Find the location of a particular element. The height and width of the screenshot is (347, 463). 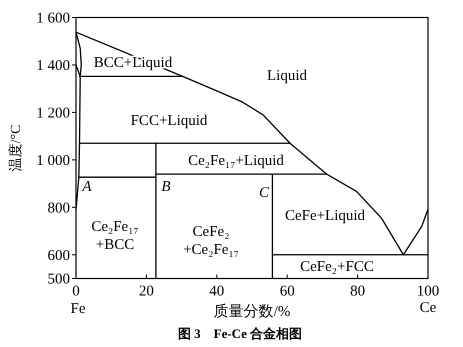

y-tick-label: 500 is located at coordinates (59, 280).